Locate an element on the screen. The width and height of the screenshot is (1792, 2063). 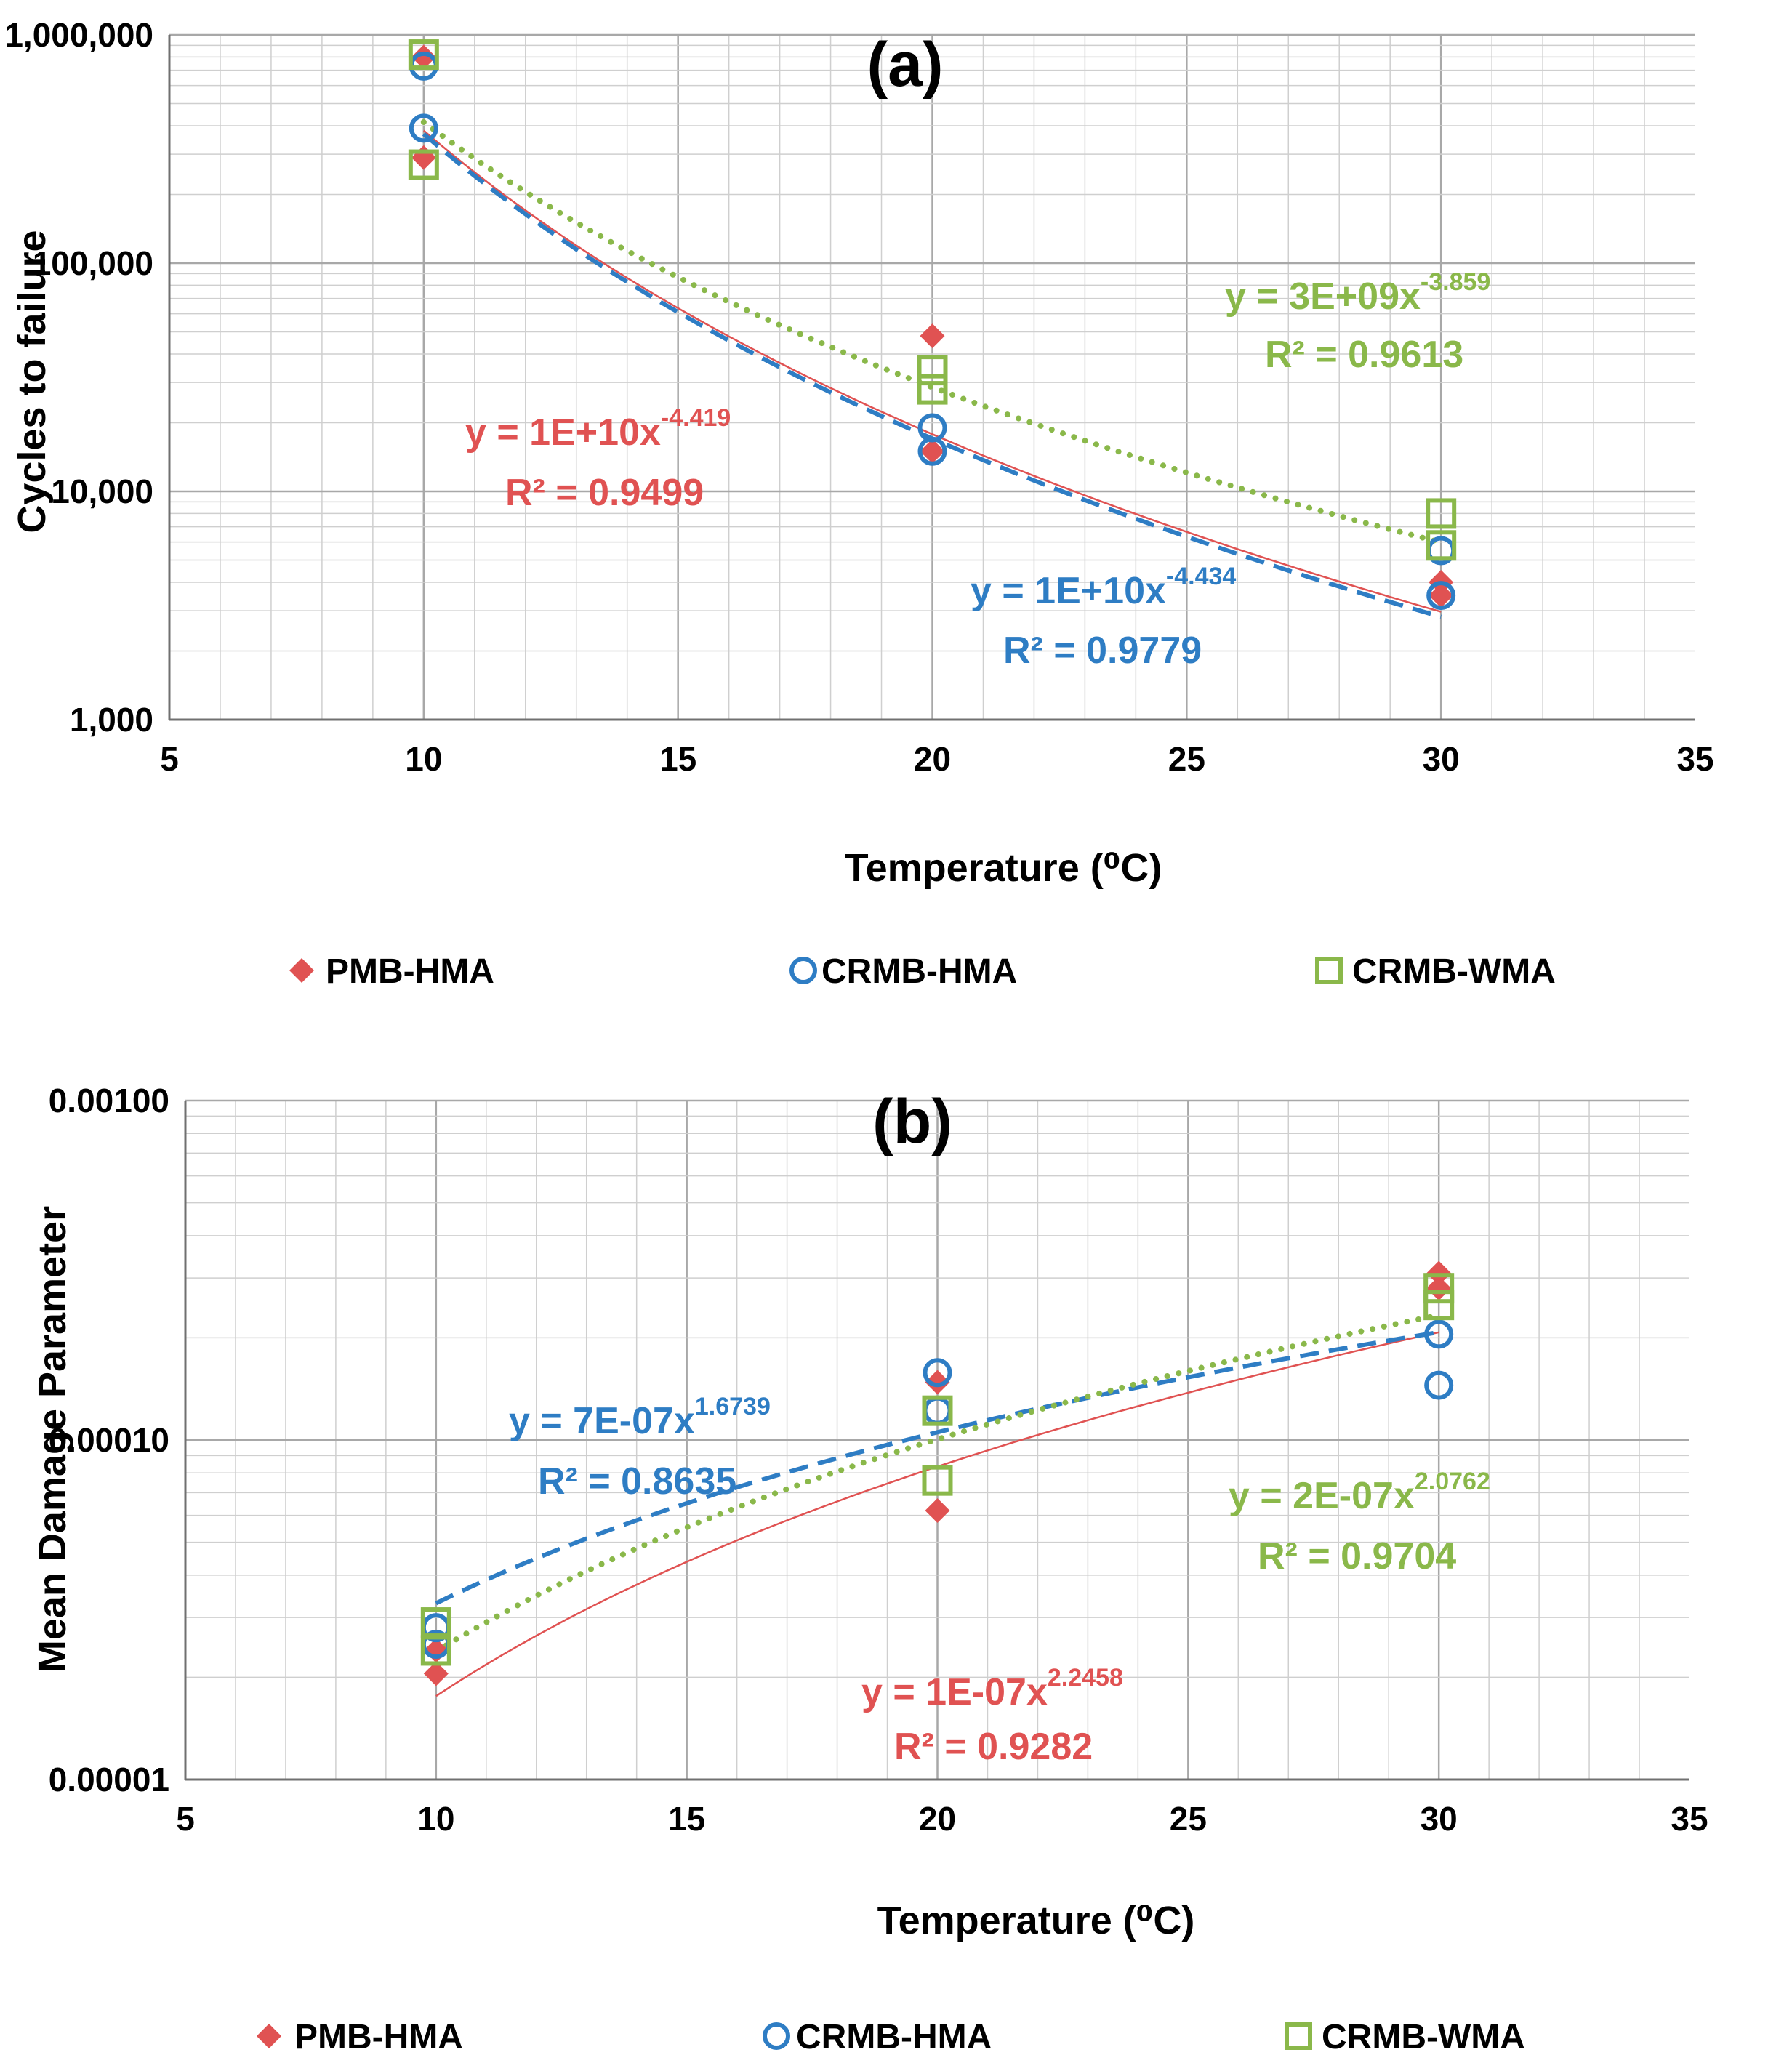
equation-crmb-hma-a: y = 1E+10x-4.434 is located at coordinates (1103, 587).